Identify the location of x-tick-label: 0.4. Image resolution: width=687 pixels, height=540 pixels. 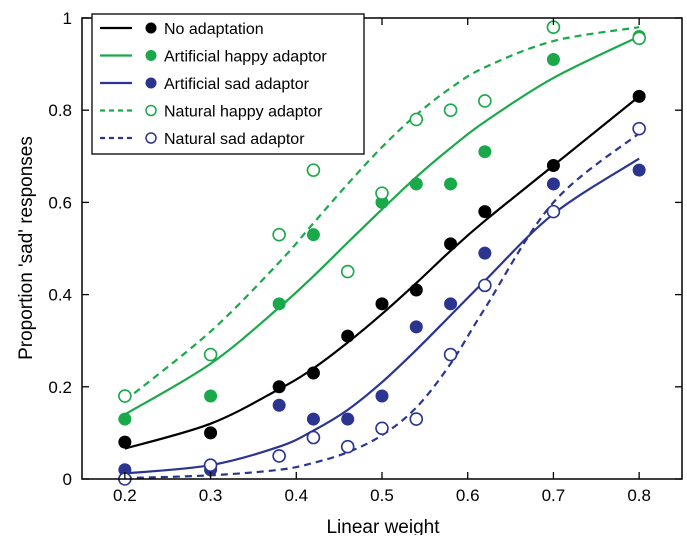
(296, 495).